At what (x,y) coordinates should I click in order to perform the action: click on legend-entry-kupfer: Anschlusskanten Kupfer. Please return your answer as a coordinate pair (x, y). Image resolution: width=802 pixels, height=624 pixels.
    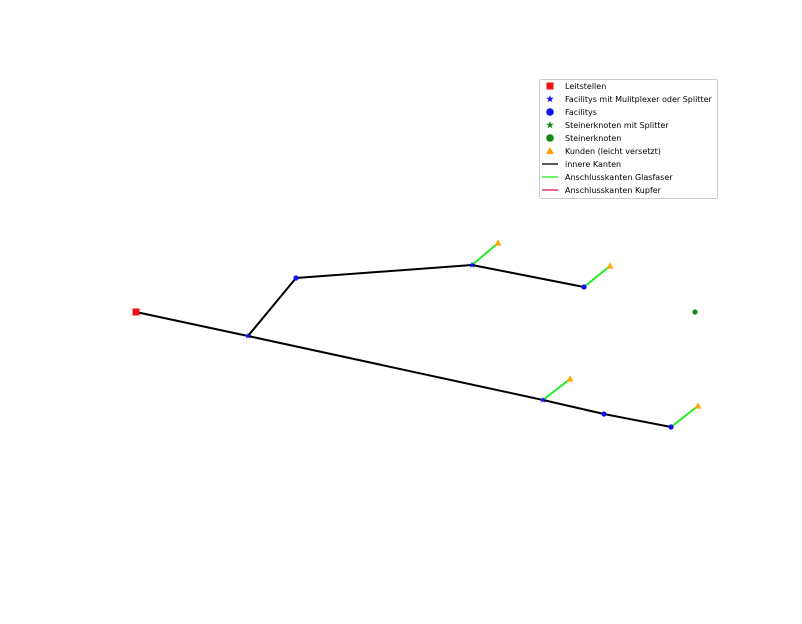
    Looking at the image, I should click on (602, 190).